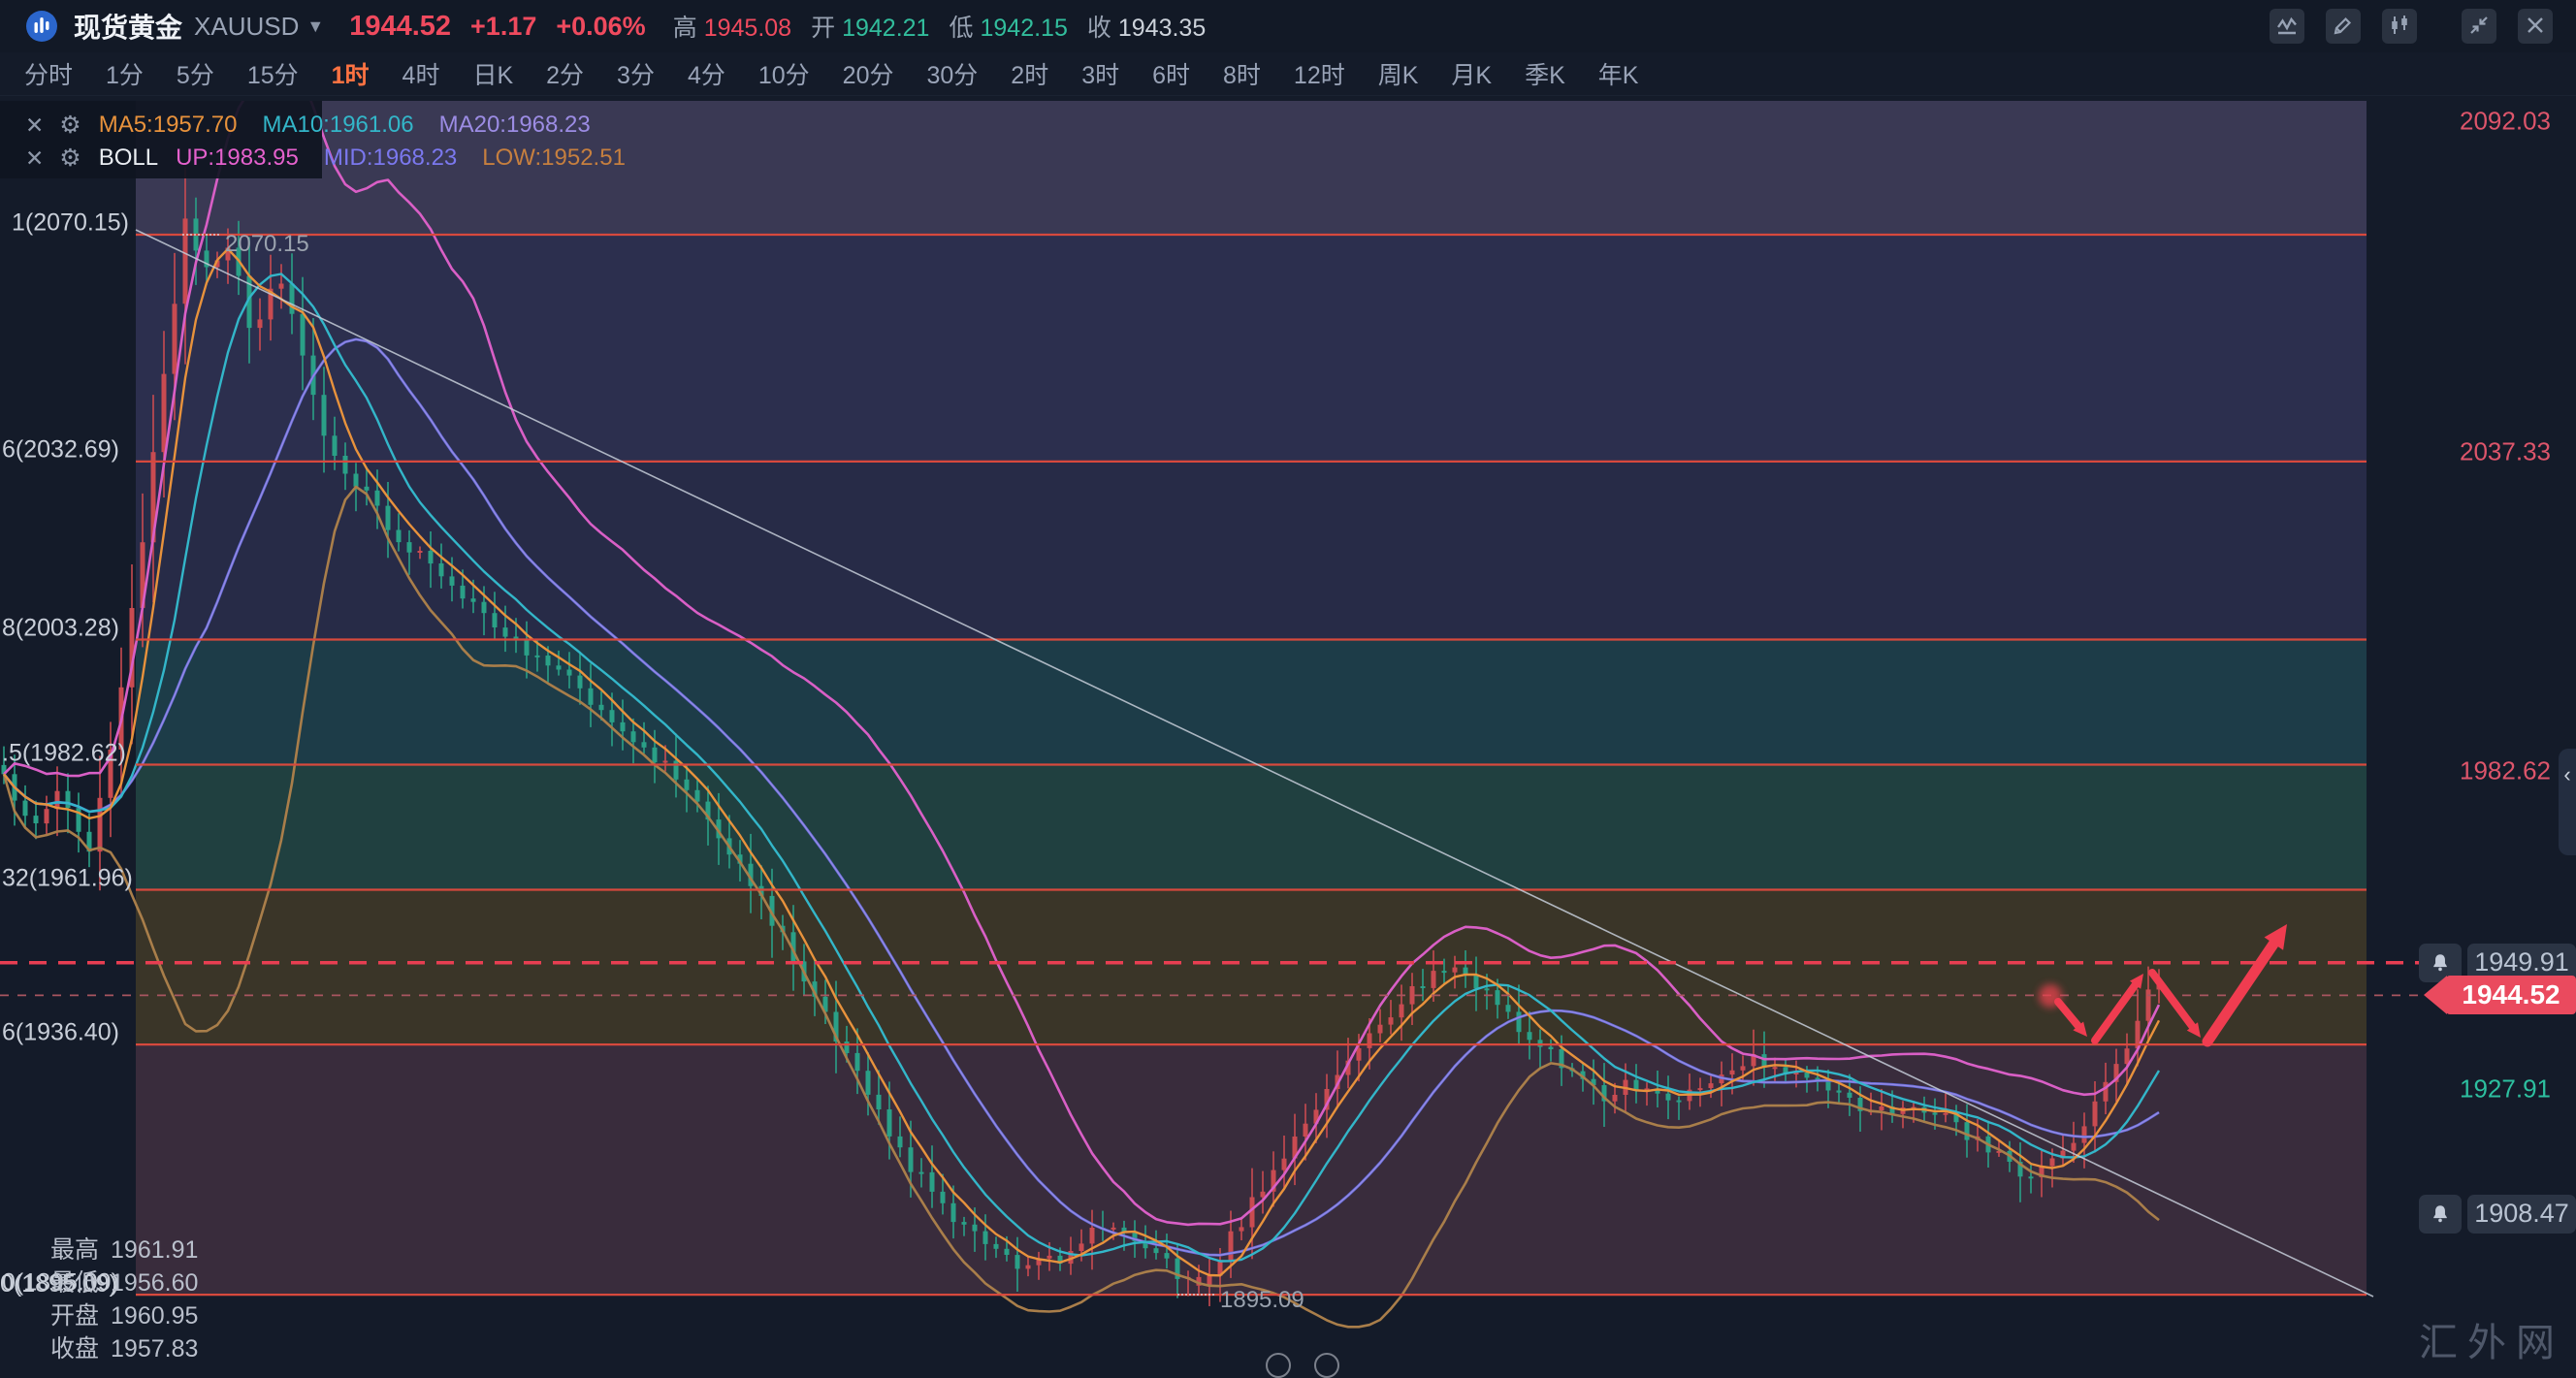  What do you see at coordinates (421, 76) in the screenshot?
I see `timeframe-tab-4时: 4时` at bounding box center [421, 76].